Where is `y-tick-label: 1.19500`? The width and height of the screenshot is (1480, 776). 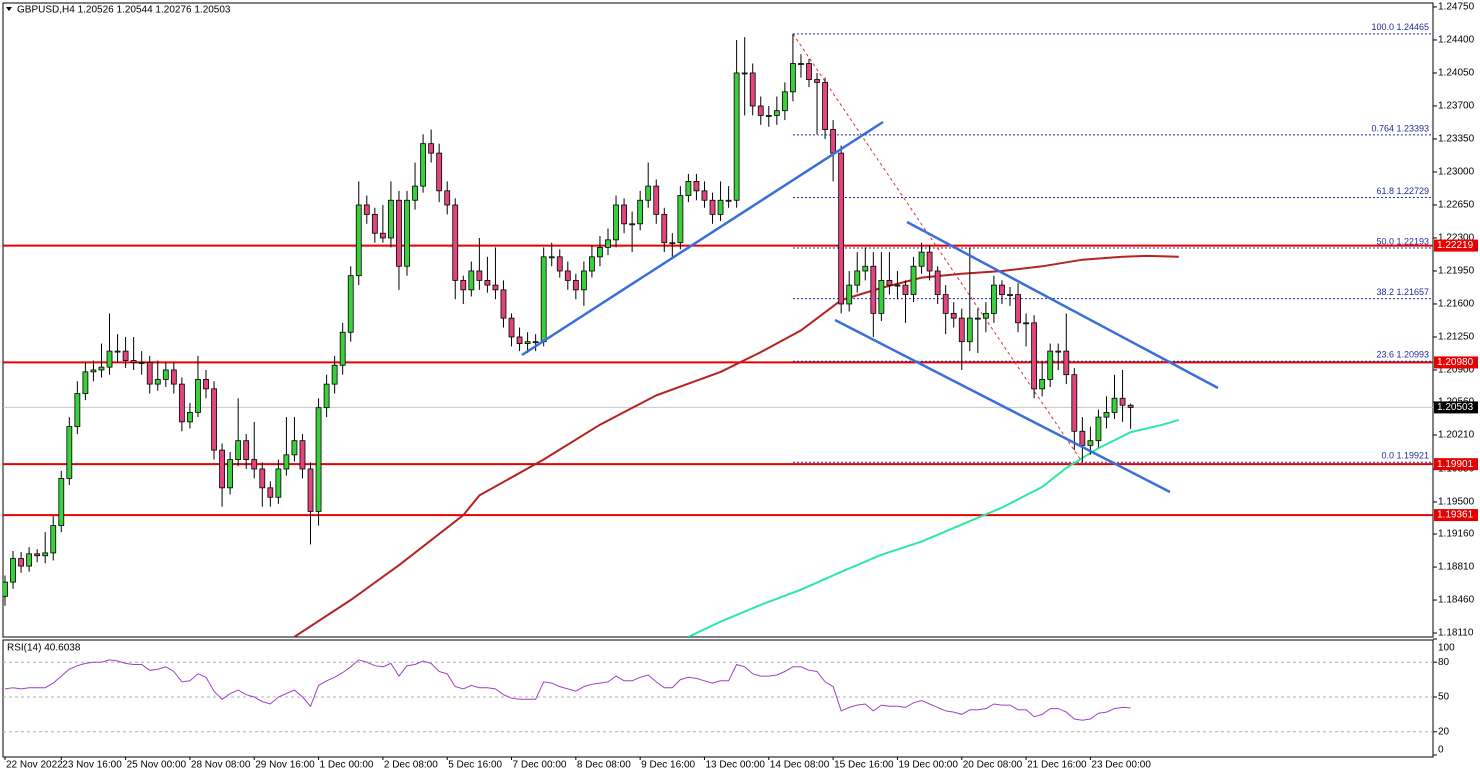 y-tick-label: 1.19500 is located at coordinates (1456, 502).